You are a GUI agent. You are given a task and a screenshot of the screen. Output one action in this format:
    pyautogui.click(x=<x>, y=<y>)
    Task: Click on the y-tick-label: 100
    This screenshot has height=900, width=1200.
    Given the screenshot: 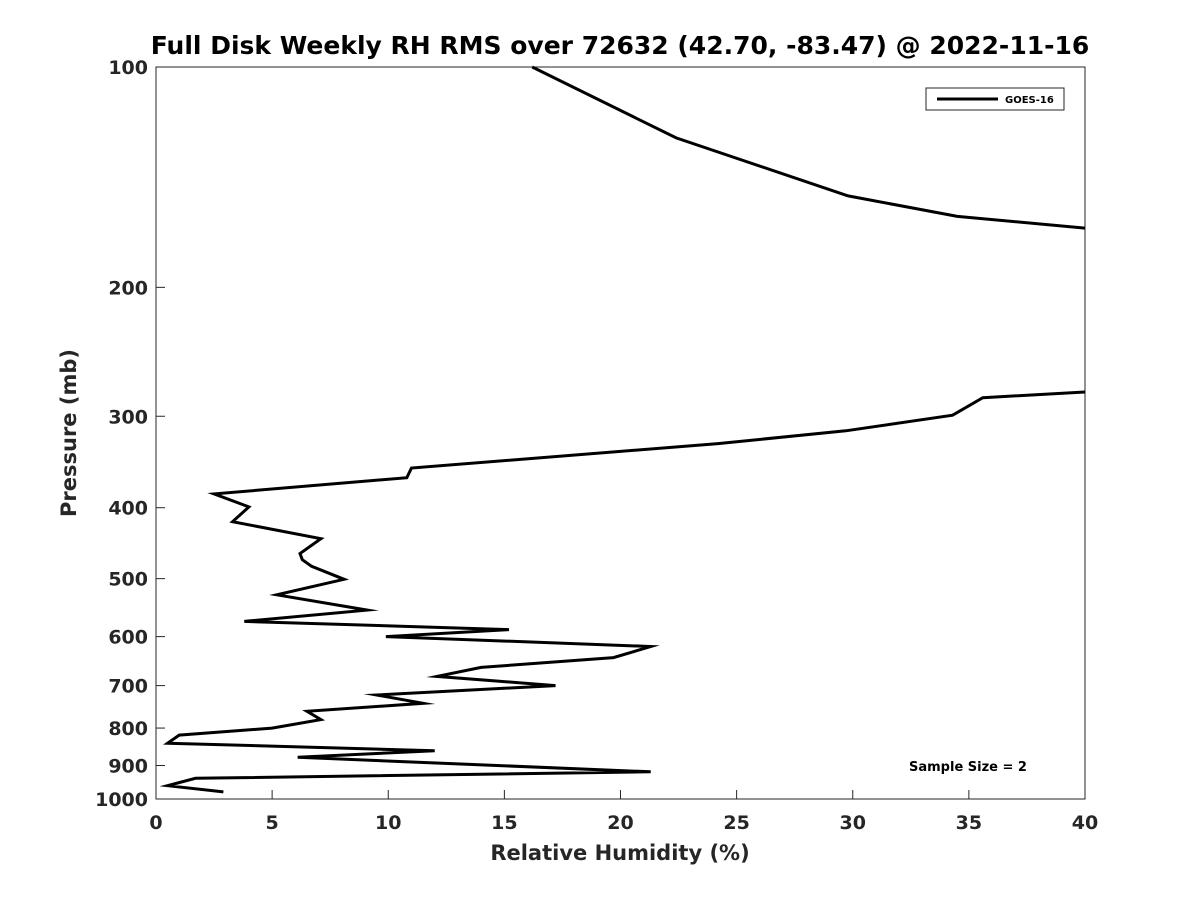 What is the action you would take?
    pyautogui.click(x=128, y=68)
    